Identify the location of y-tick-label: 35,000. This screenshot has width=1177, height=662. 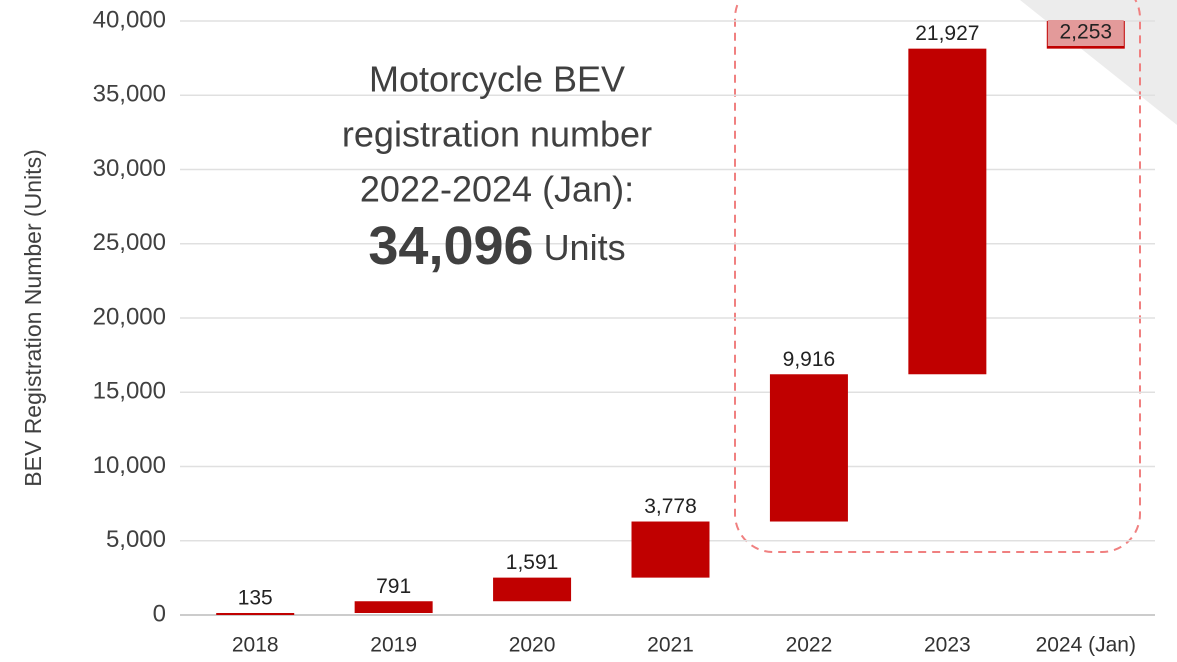
(129, 94).